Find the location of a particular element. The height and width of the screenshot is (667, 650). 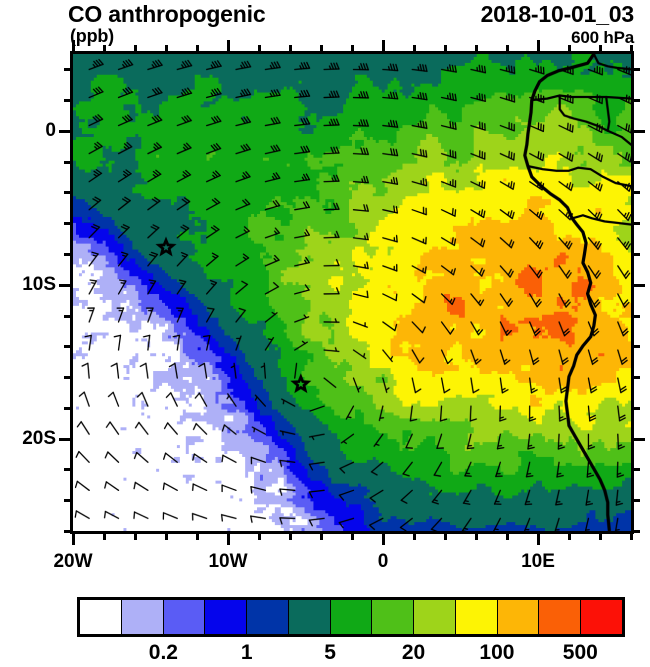

pressure-level-label: 600 hPa is located at coordinates (602, 37).